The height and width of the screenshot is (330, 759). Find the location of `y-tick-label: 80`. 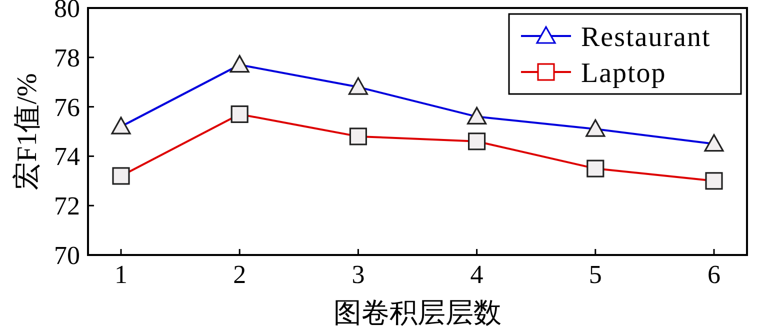

y-tick-label: 80 is located at coordinates (67, 11).